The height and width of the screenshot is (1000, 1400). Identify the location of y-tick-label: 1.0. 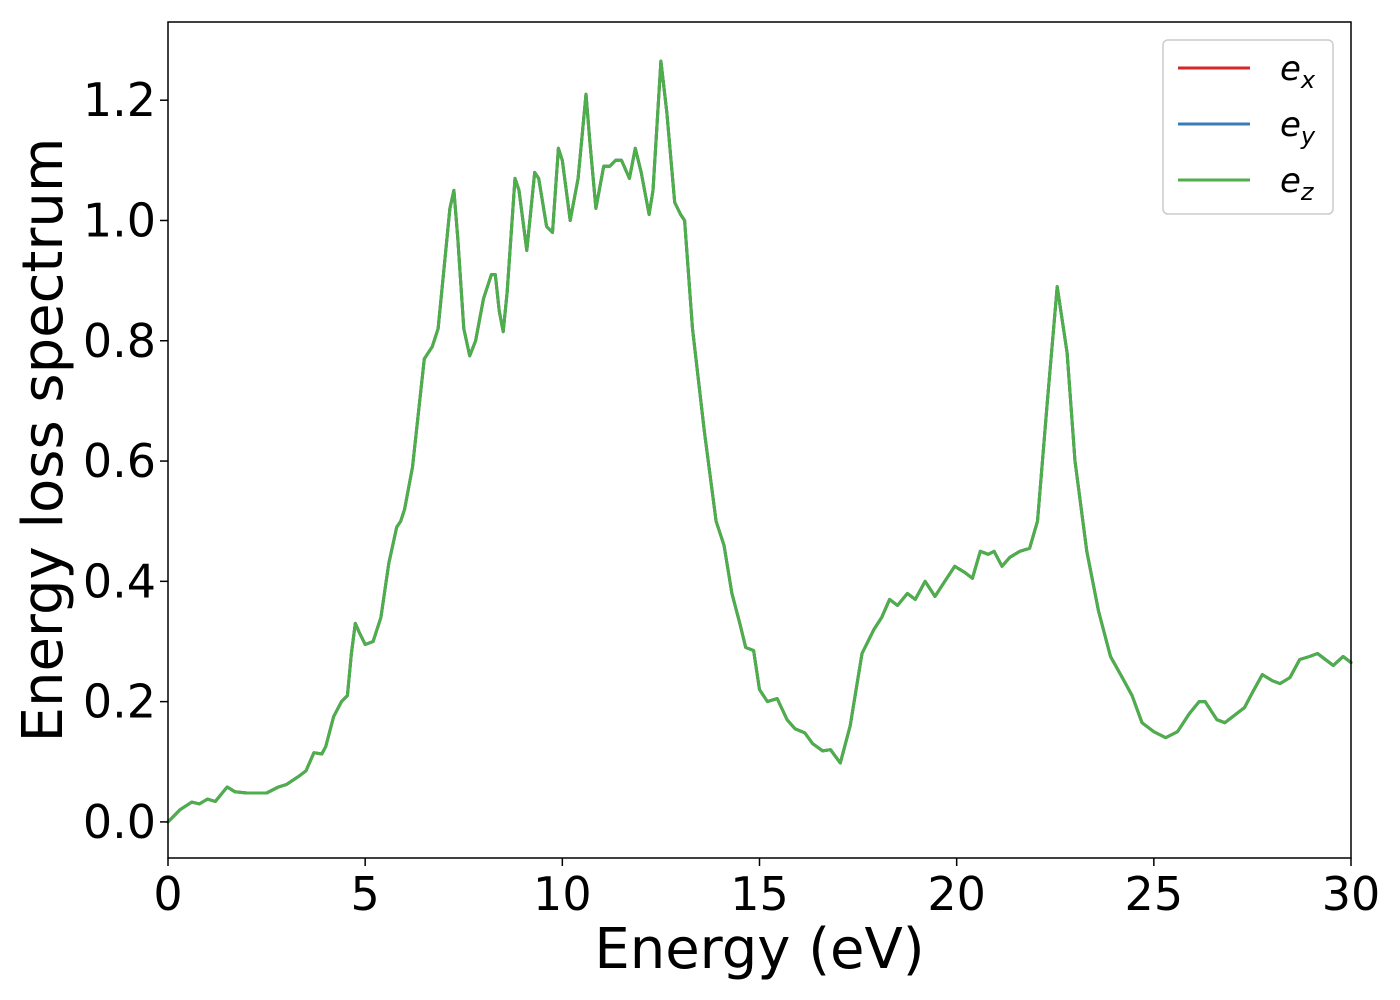
(119, 220).